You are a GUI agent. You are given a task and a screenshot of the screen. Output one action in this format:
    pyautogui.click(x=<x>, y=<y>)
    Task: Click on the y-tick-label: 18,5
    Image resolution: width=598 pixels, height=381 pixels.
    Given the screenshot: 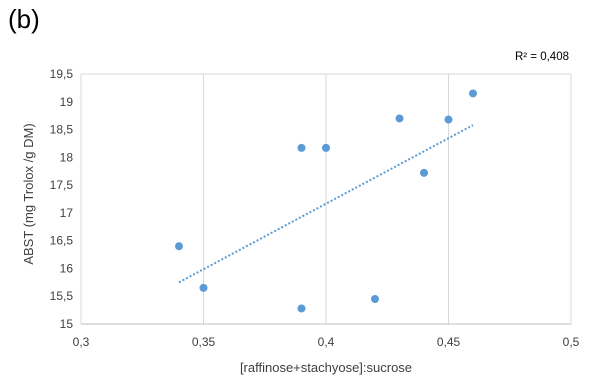 What is the action you would take?
    pyautogui.click(x=62, y=130)
    